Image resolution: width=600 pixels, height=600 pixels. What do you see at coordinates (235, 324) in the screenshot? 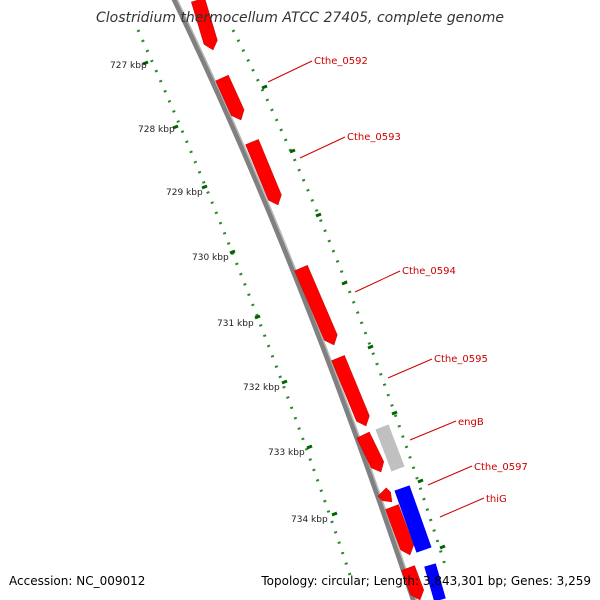
I see `tick-label: 731 kbp` at bounding box center [235, 324].